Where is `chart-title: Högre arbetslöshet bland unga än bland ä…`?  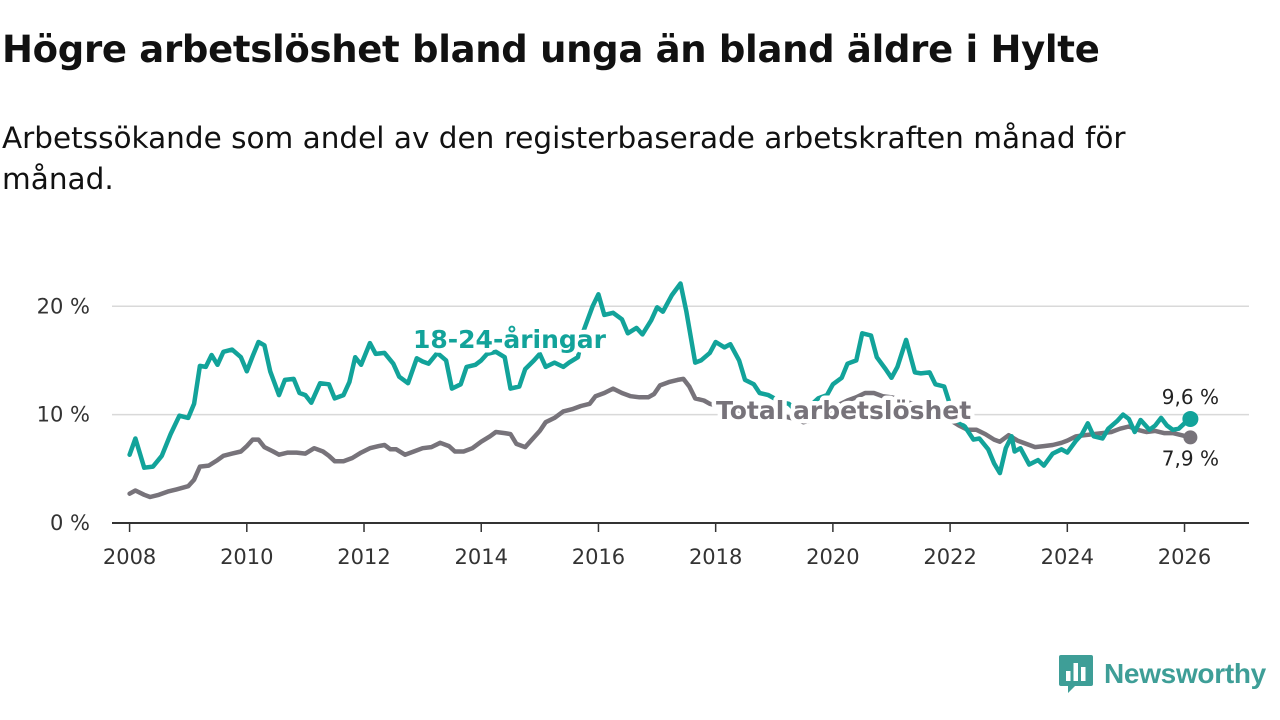
chart-title: Högre arbetslöshet bland unga än bland ä… is located at coordinates (551, 49).